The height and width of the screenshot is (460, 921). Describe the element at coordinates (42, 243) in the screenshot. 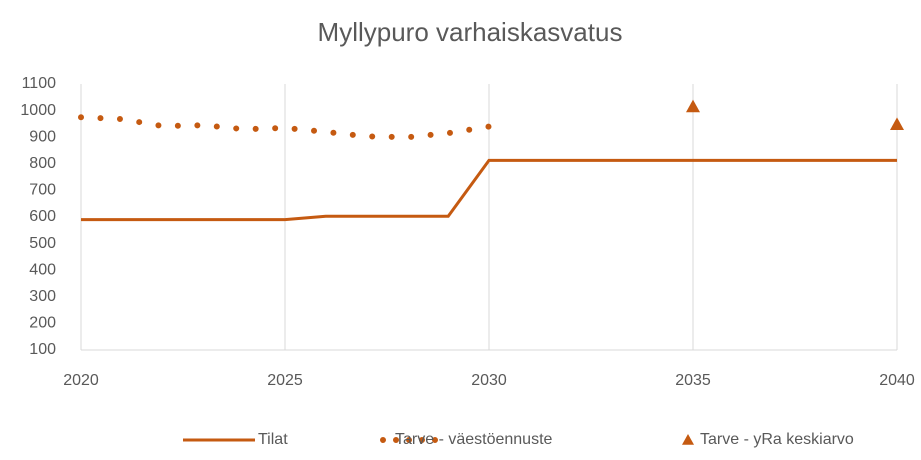

I see `y-tick-label: 500` at that location.